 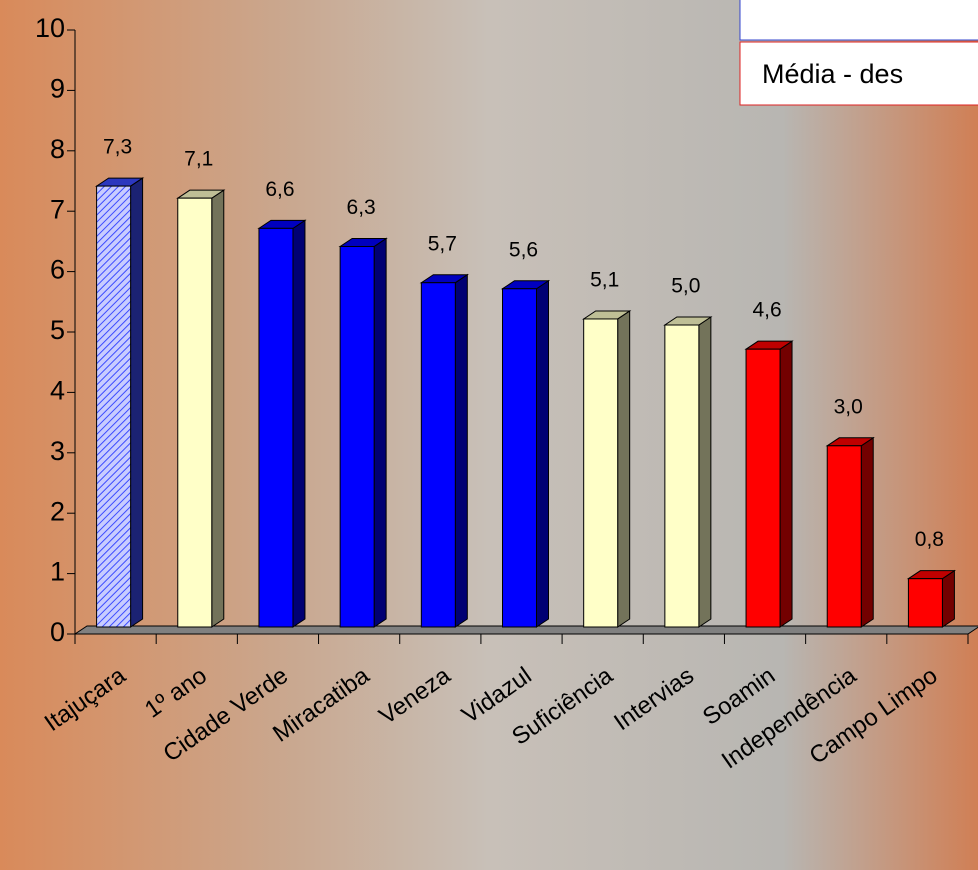 I want to click on y-tick-label: 10, so click(x=50, y=28).